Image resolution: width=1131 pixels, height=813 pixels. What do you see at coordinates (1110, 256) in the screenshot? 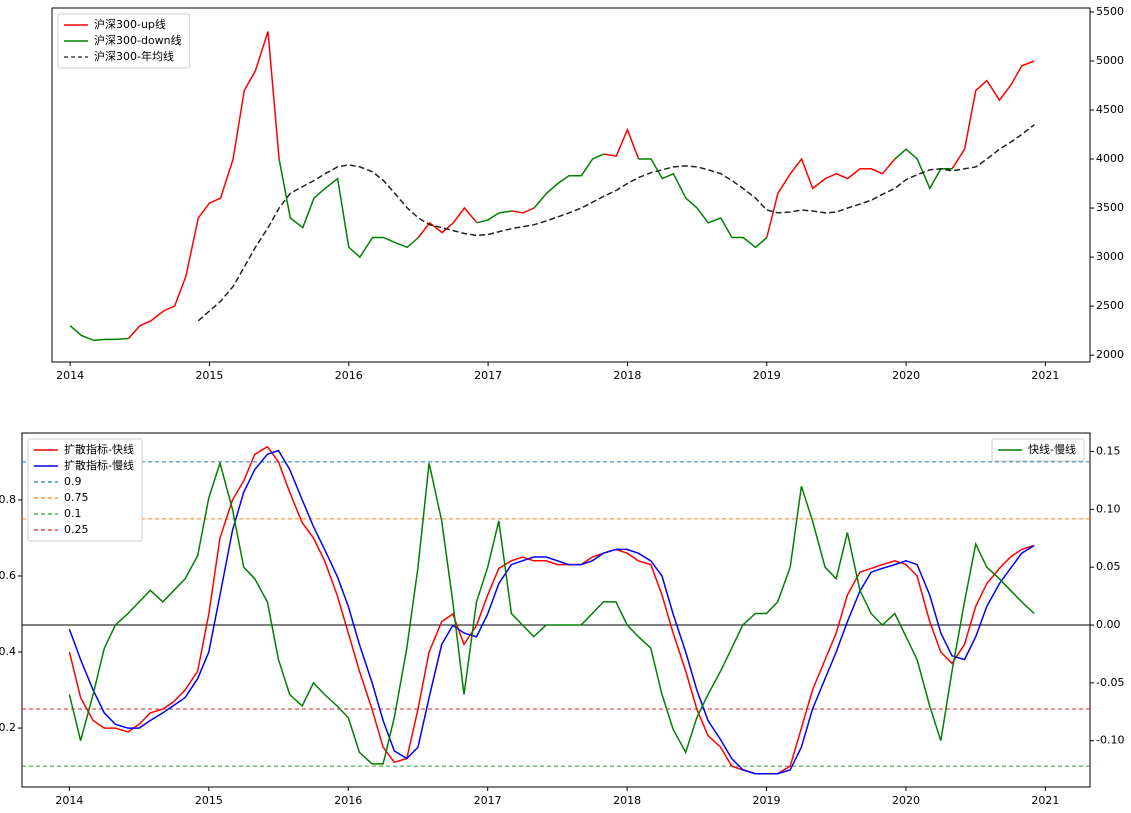
I see `y-tick-label: 3000` at bounding box center [1110, 256].